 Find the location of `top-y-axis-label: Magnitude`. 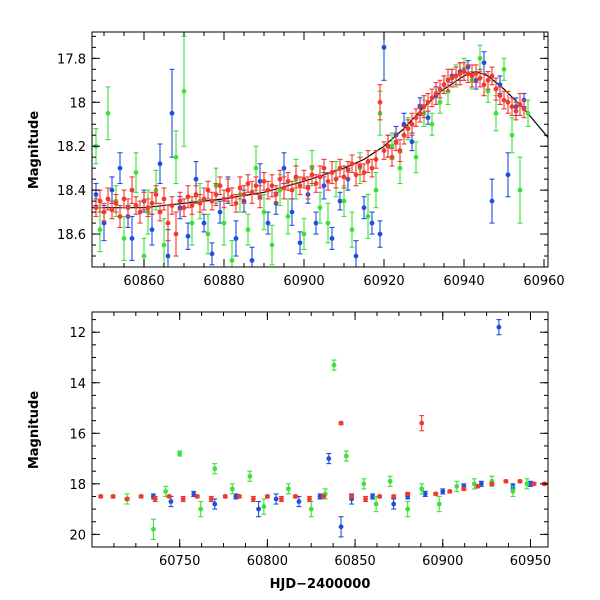

top-y-axis-label: Magnitude is located at coordinates (34, 150).